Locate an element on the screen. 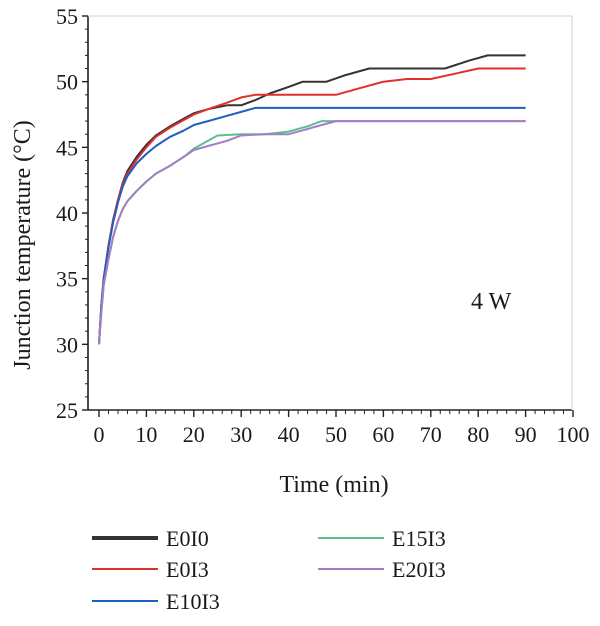 The image size is (600, 626). y-tick-label: 55 is located at coordinates (67, 16).